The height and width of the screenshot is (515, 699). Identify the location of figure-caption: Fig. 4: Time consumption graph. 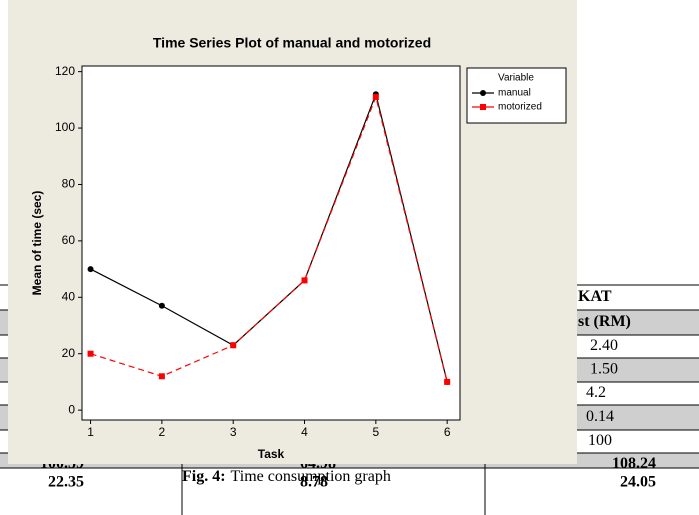
(286, 476).